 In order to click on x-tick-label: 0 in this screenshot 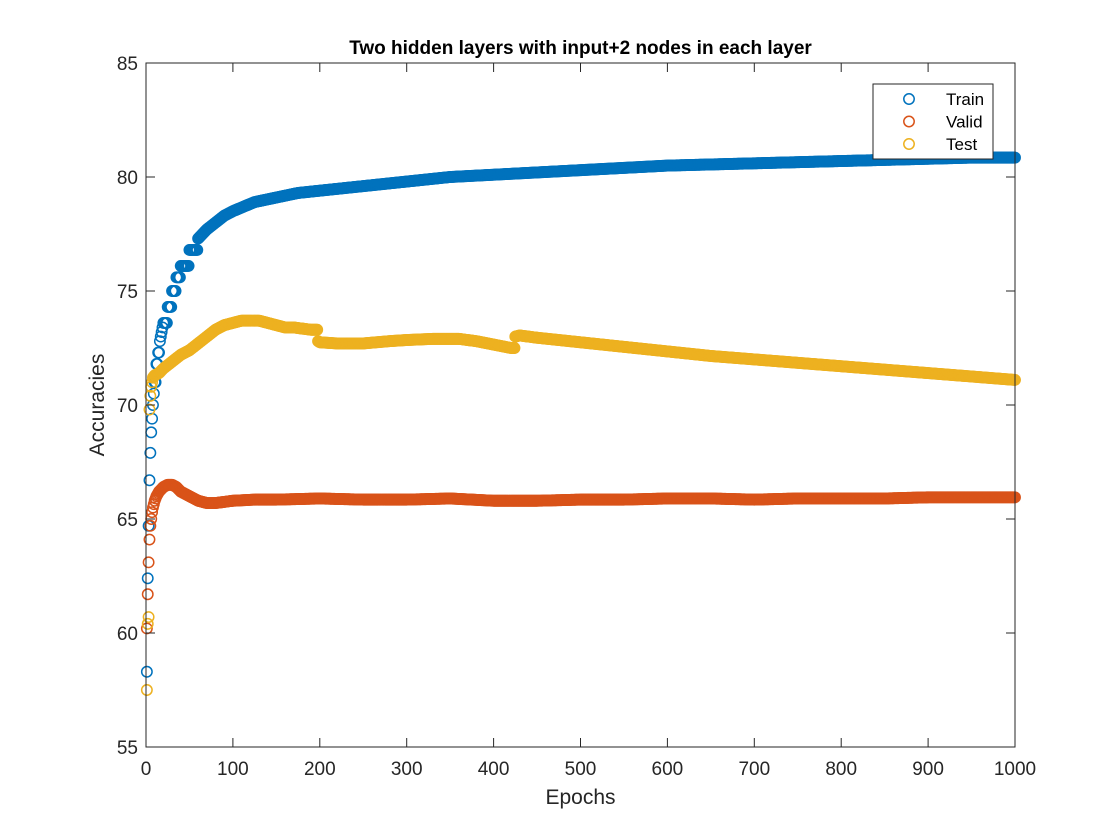, I will do `click(146, 769)`.